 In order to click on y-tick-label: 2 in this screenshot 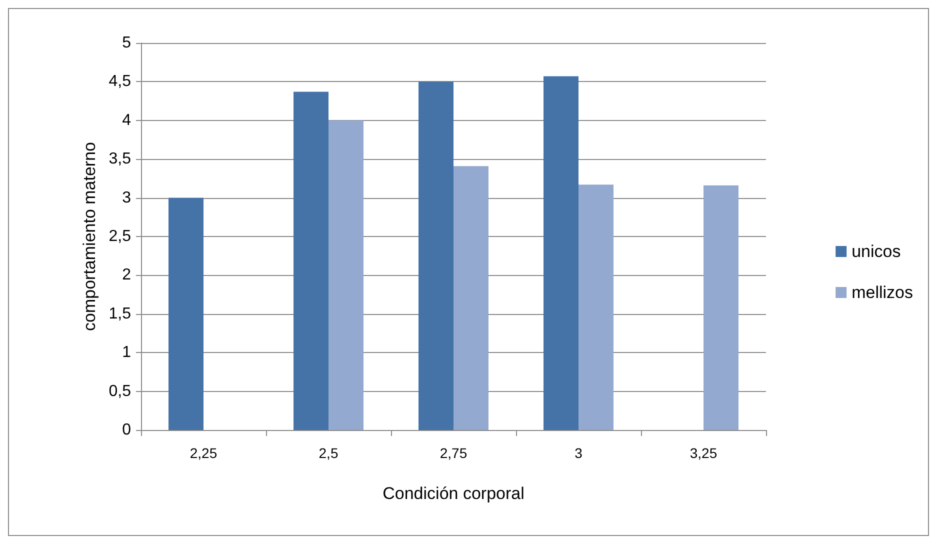, I will do `click(127, 275)`.